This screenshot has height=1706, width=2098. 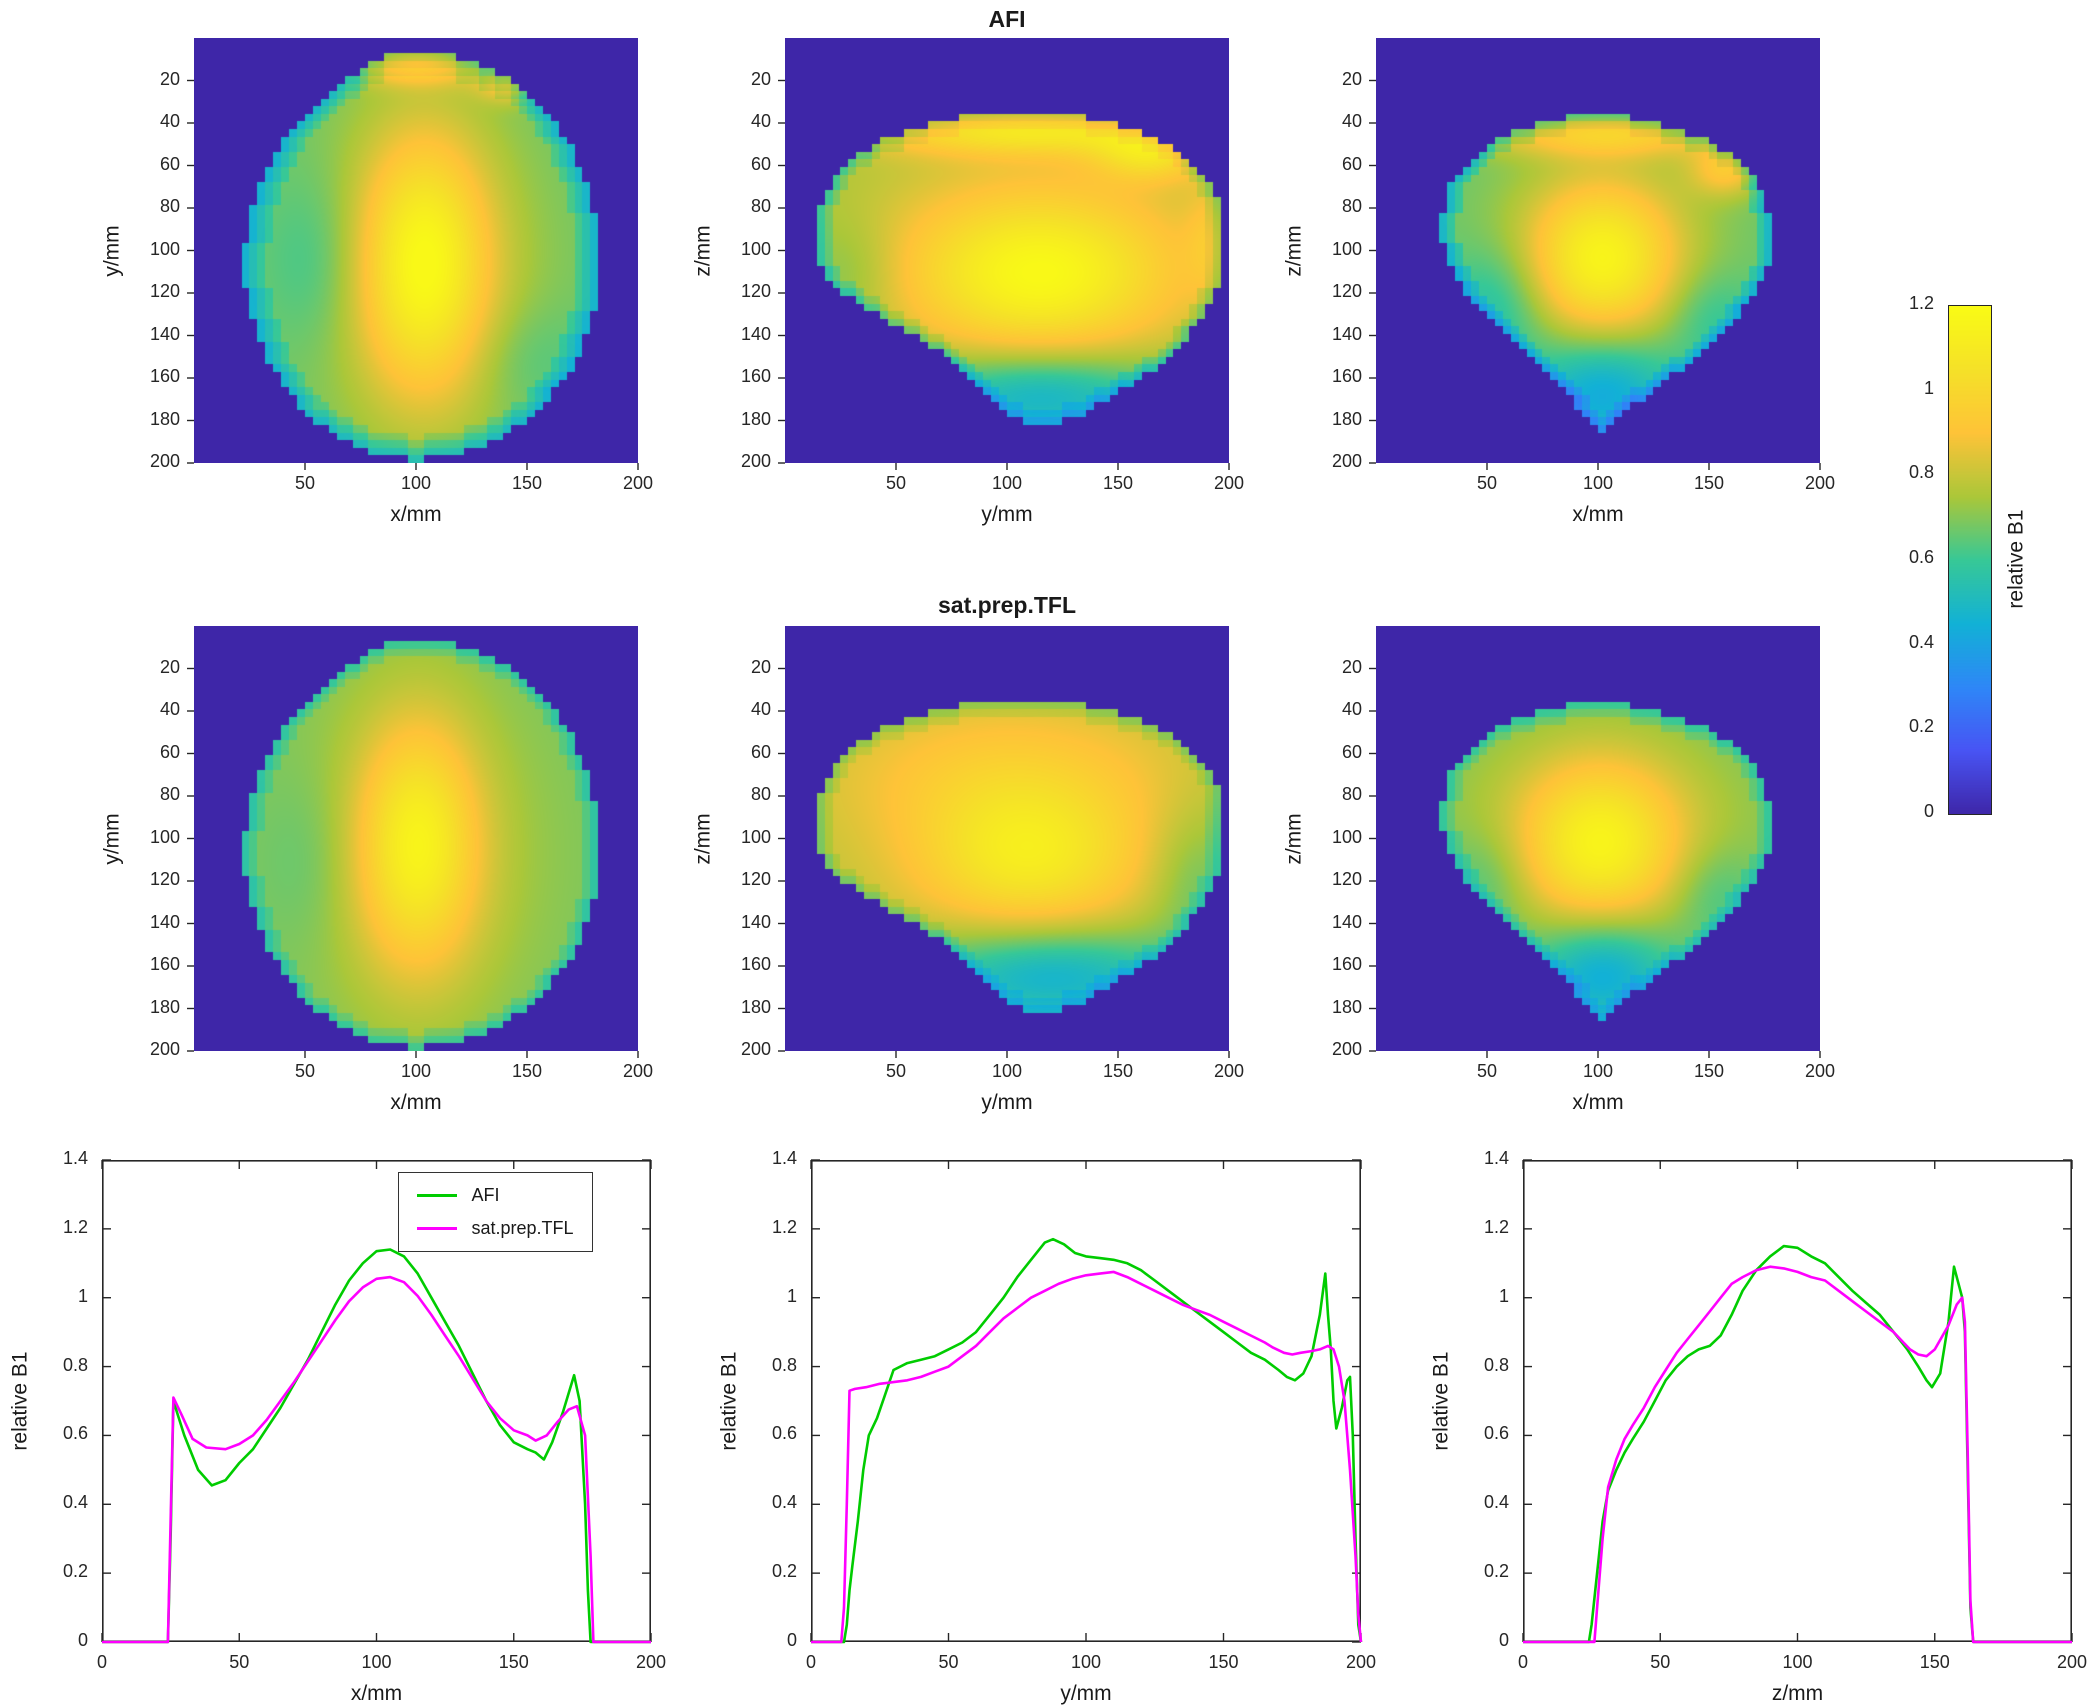 What do you see at coordinates (1004, 862) in the screenshot?
I see `satprep-tfl-sagittal-axes` at bounding box center [1004, 862].